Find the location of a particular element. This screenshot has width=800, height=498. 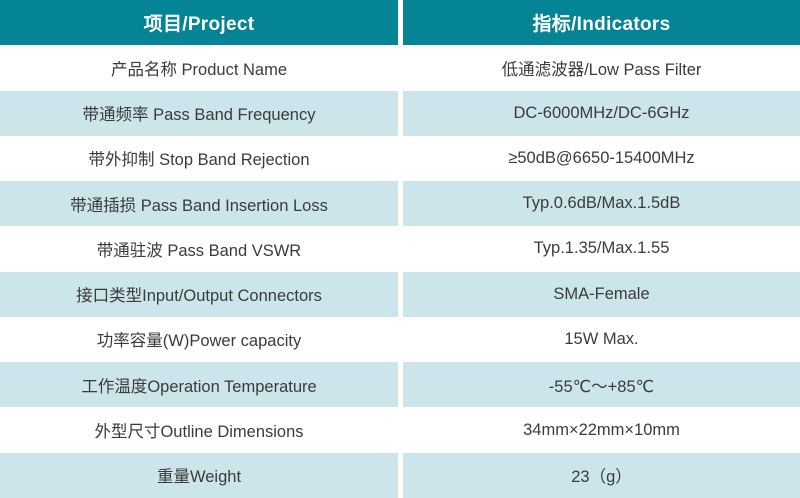

table-row: 功率容量(W)Power capacity 15W Max. is located at coordinates (400, 339).